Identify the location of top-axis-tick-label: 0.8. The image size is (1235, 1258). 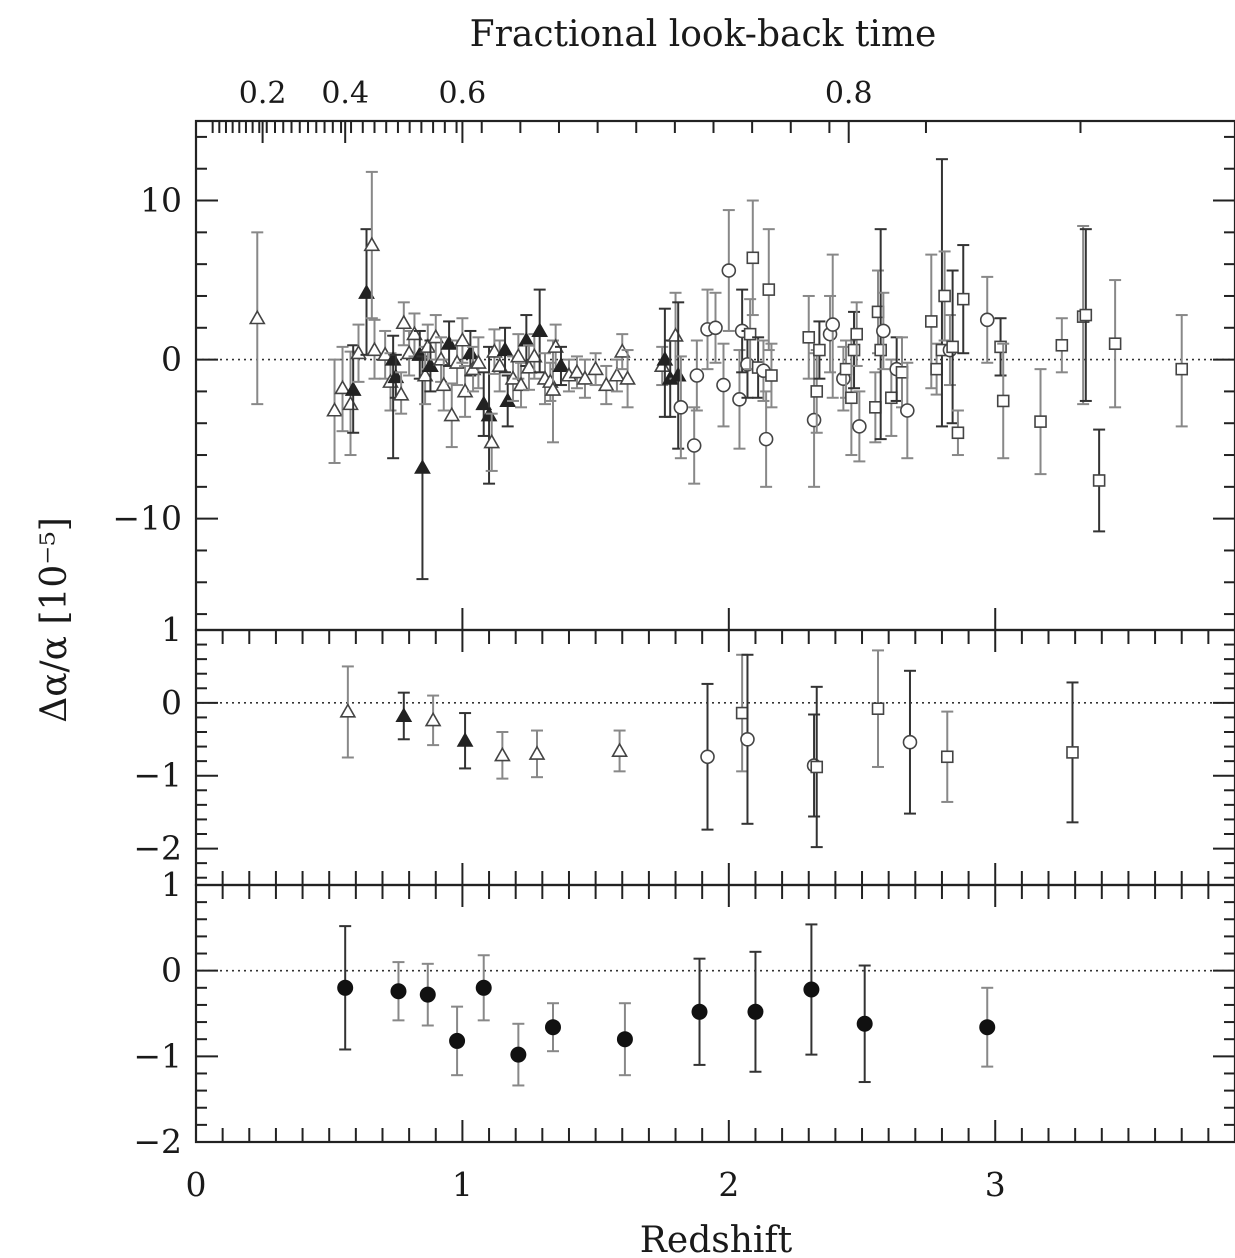
(849, 93).